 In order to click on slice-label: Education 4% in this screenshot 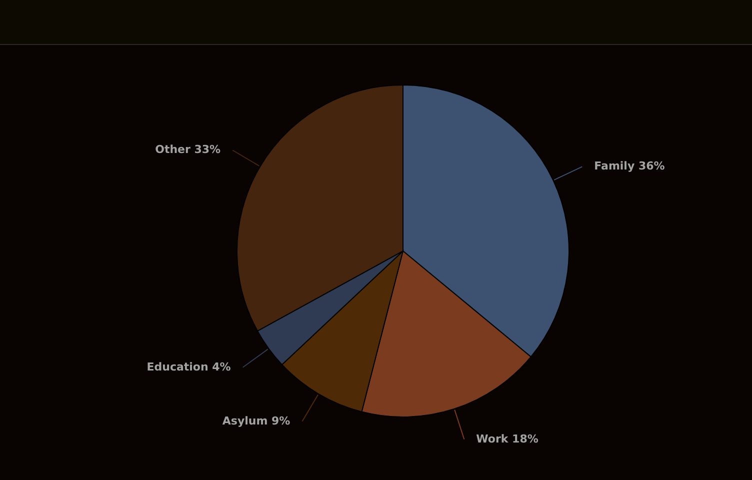, I will do `click(188, 367)`.